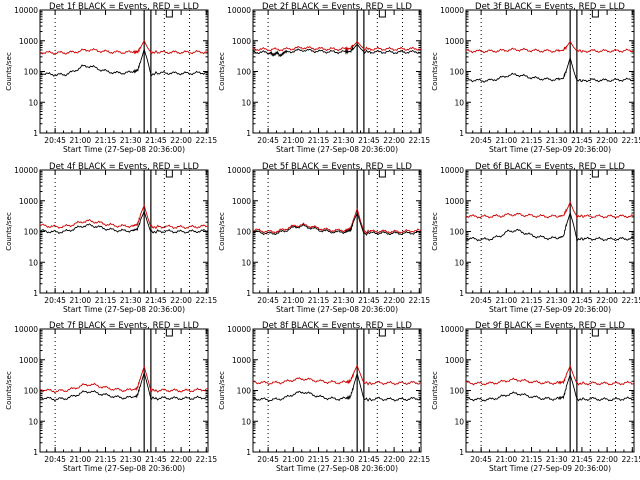 This screenshot has width=640, height=480. What do you see at coordinates (550, 326) in the screenshot?
I see `chart-title: Det 9f BLACK = Events, RED = LLD` at bounding box center [550, 326].